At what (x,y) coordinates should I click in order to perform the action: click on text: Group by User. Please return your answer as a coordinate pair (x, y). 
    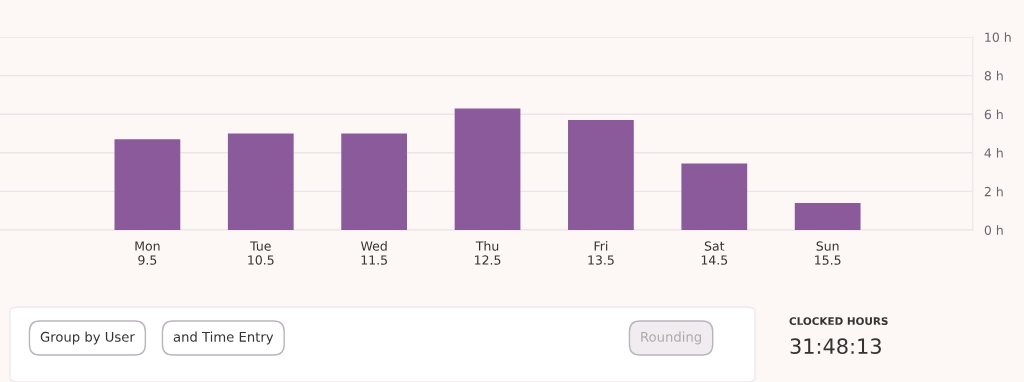
    Looking at the image, I should click on (87, 338).